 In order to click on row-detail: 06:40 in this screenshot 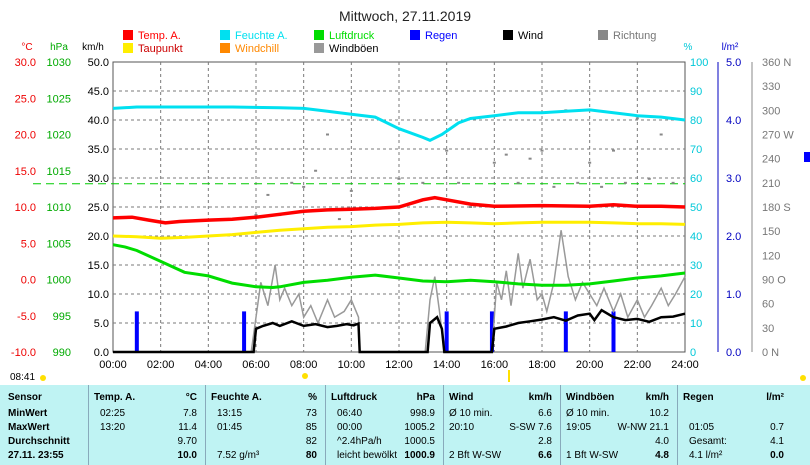, I will do `click(350, 413)`.